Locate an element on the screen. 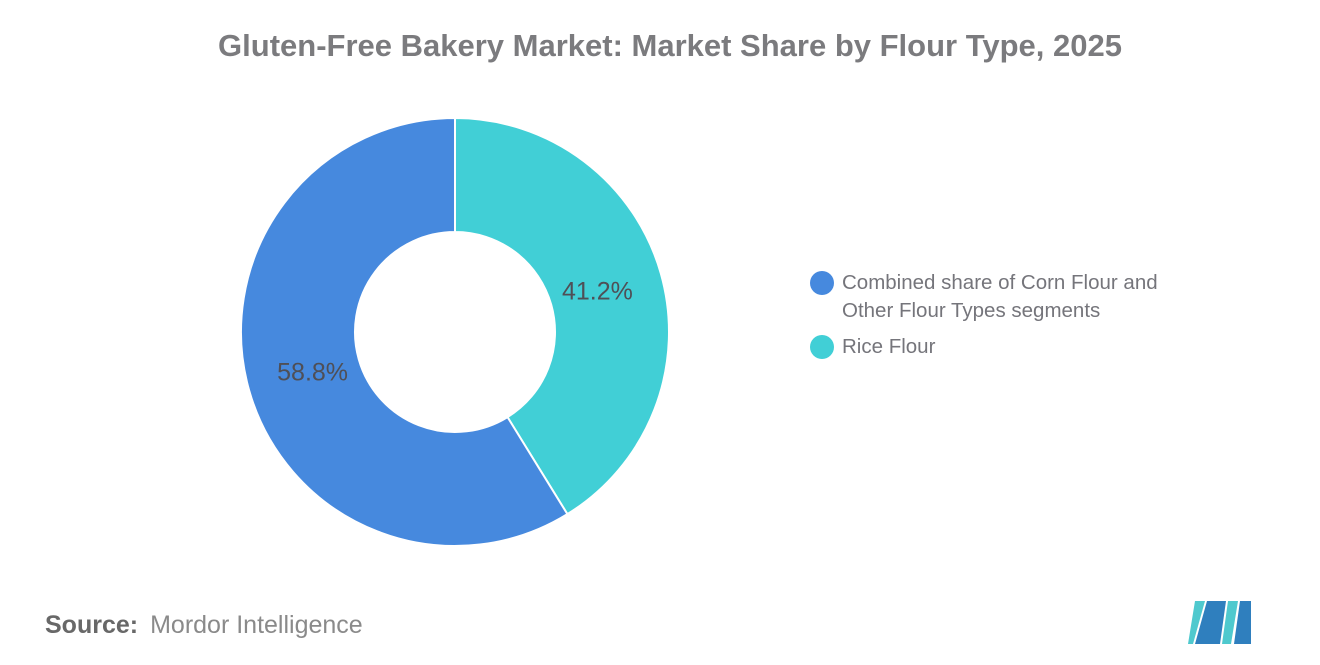 The width and height of the screenshot is (1320, 665). source-label: Source: is located at coordinates (92, 625).